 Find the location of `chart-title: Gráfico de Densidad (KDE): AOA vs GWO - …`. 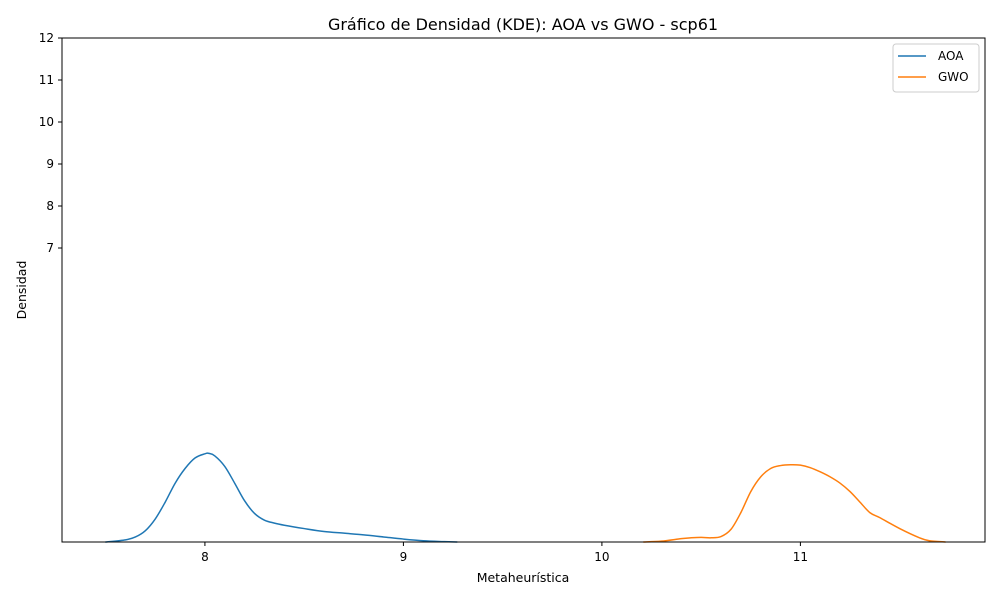

chart-title: Gráfico de Densidad (KDE): AOA vs GWO - … is located at coordinates (523, 24).